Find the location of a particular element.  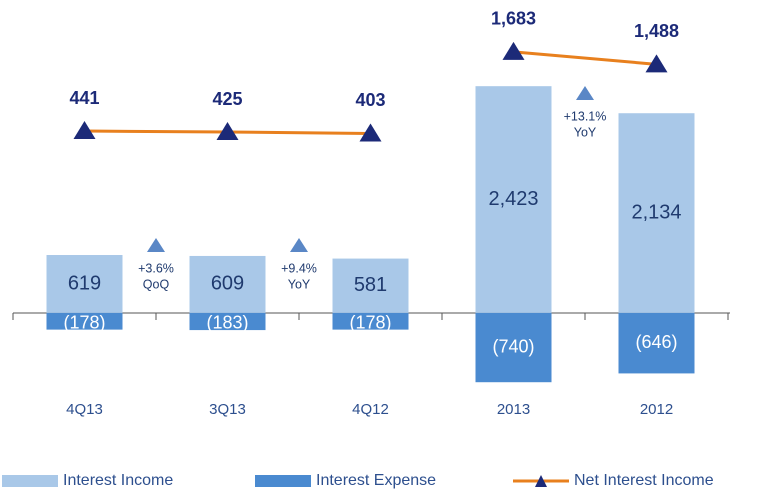

annotation: +9.4% is located at coordinates (299, 268).